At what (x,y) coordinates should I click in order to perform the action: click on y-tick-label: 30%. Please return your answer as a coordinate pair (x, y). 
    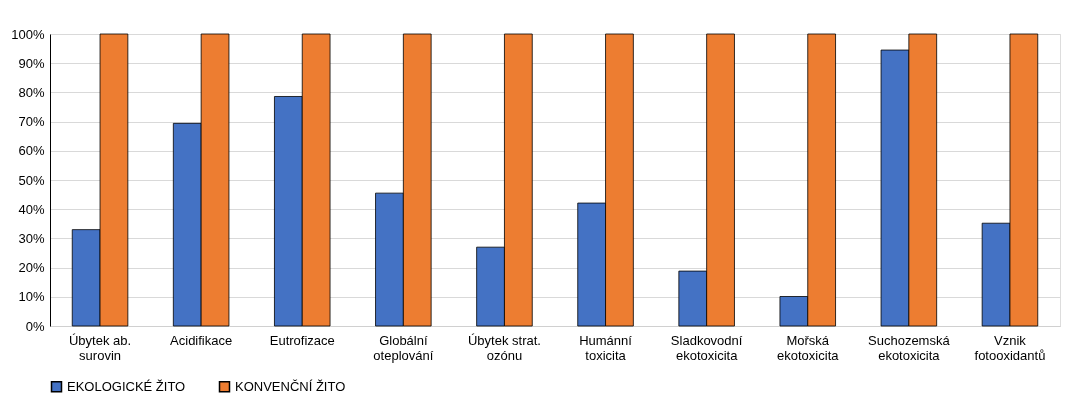
    Looking at the image, I should click on (31, 238).